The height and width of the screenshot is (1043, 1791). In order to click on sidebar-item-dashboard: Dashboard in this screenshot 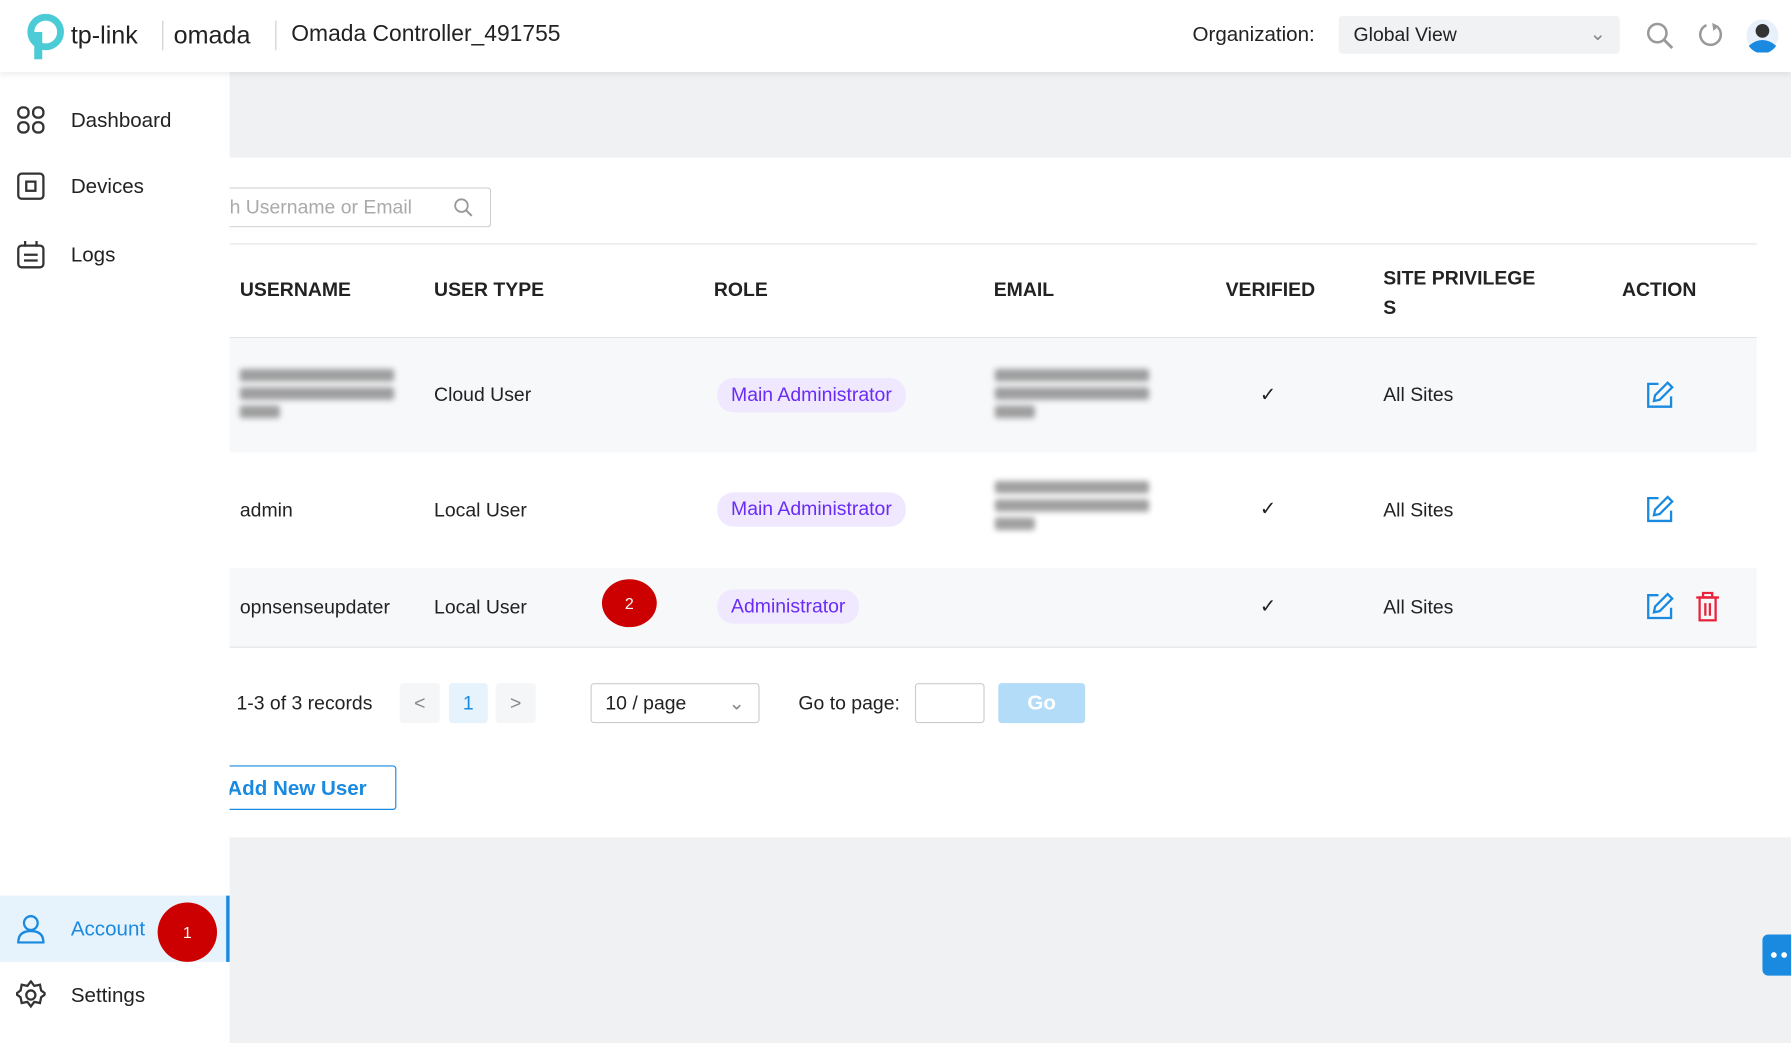, I will do `click(115, 120)`.